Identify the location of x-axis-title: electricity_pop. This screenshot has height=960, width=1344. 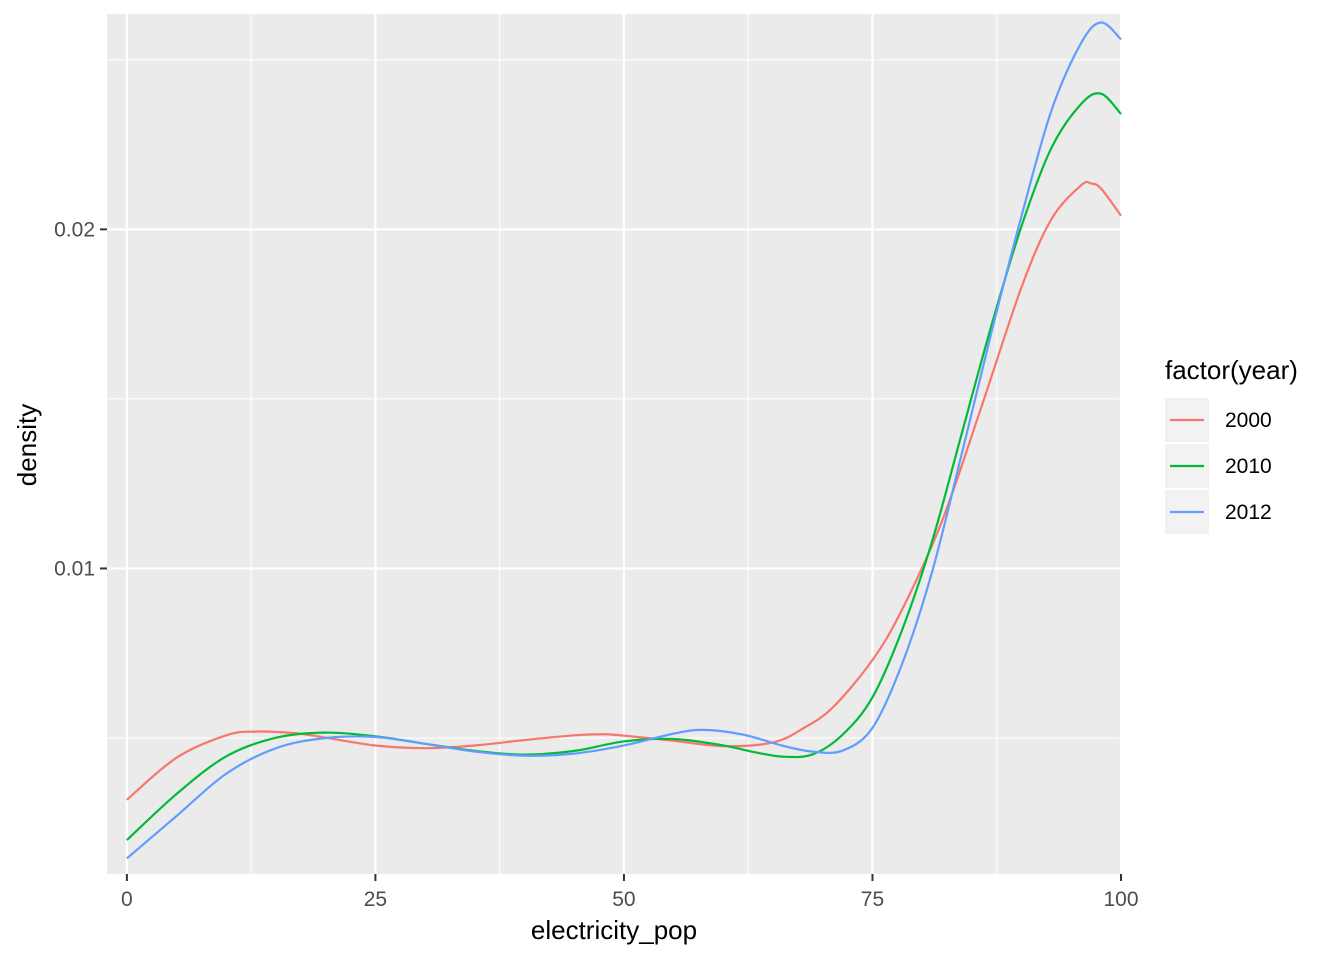
(614, 930).